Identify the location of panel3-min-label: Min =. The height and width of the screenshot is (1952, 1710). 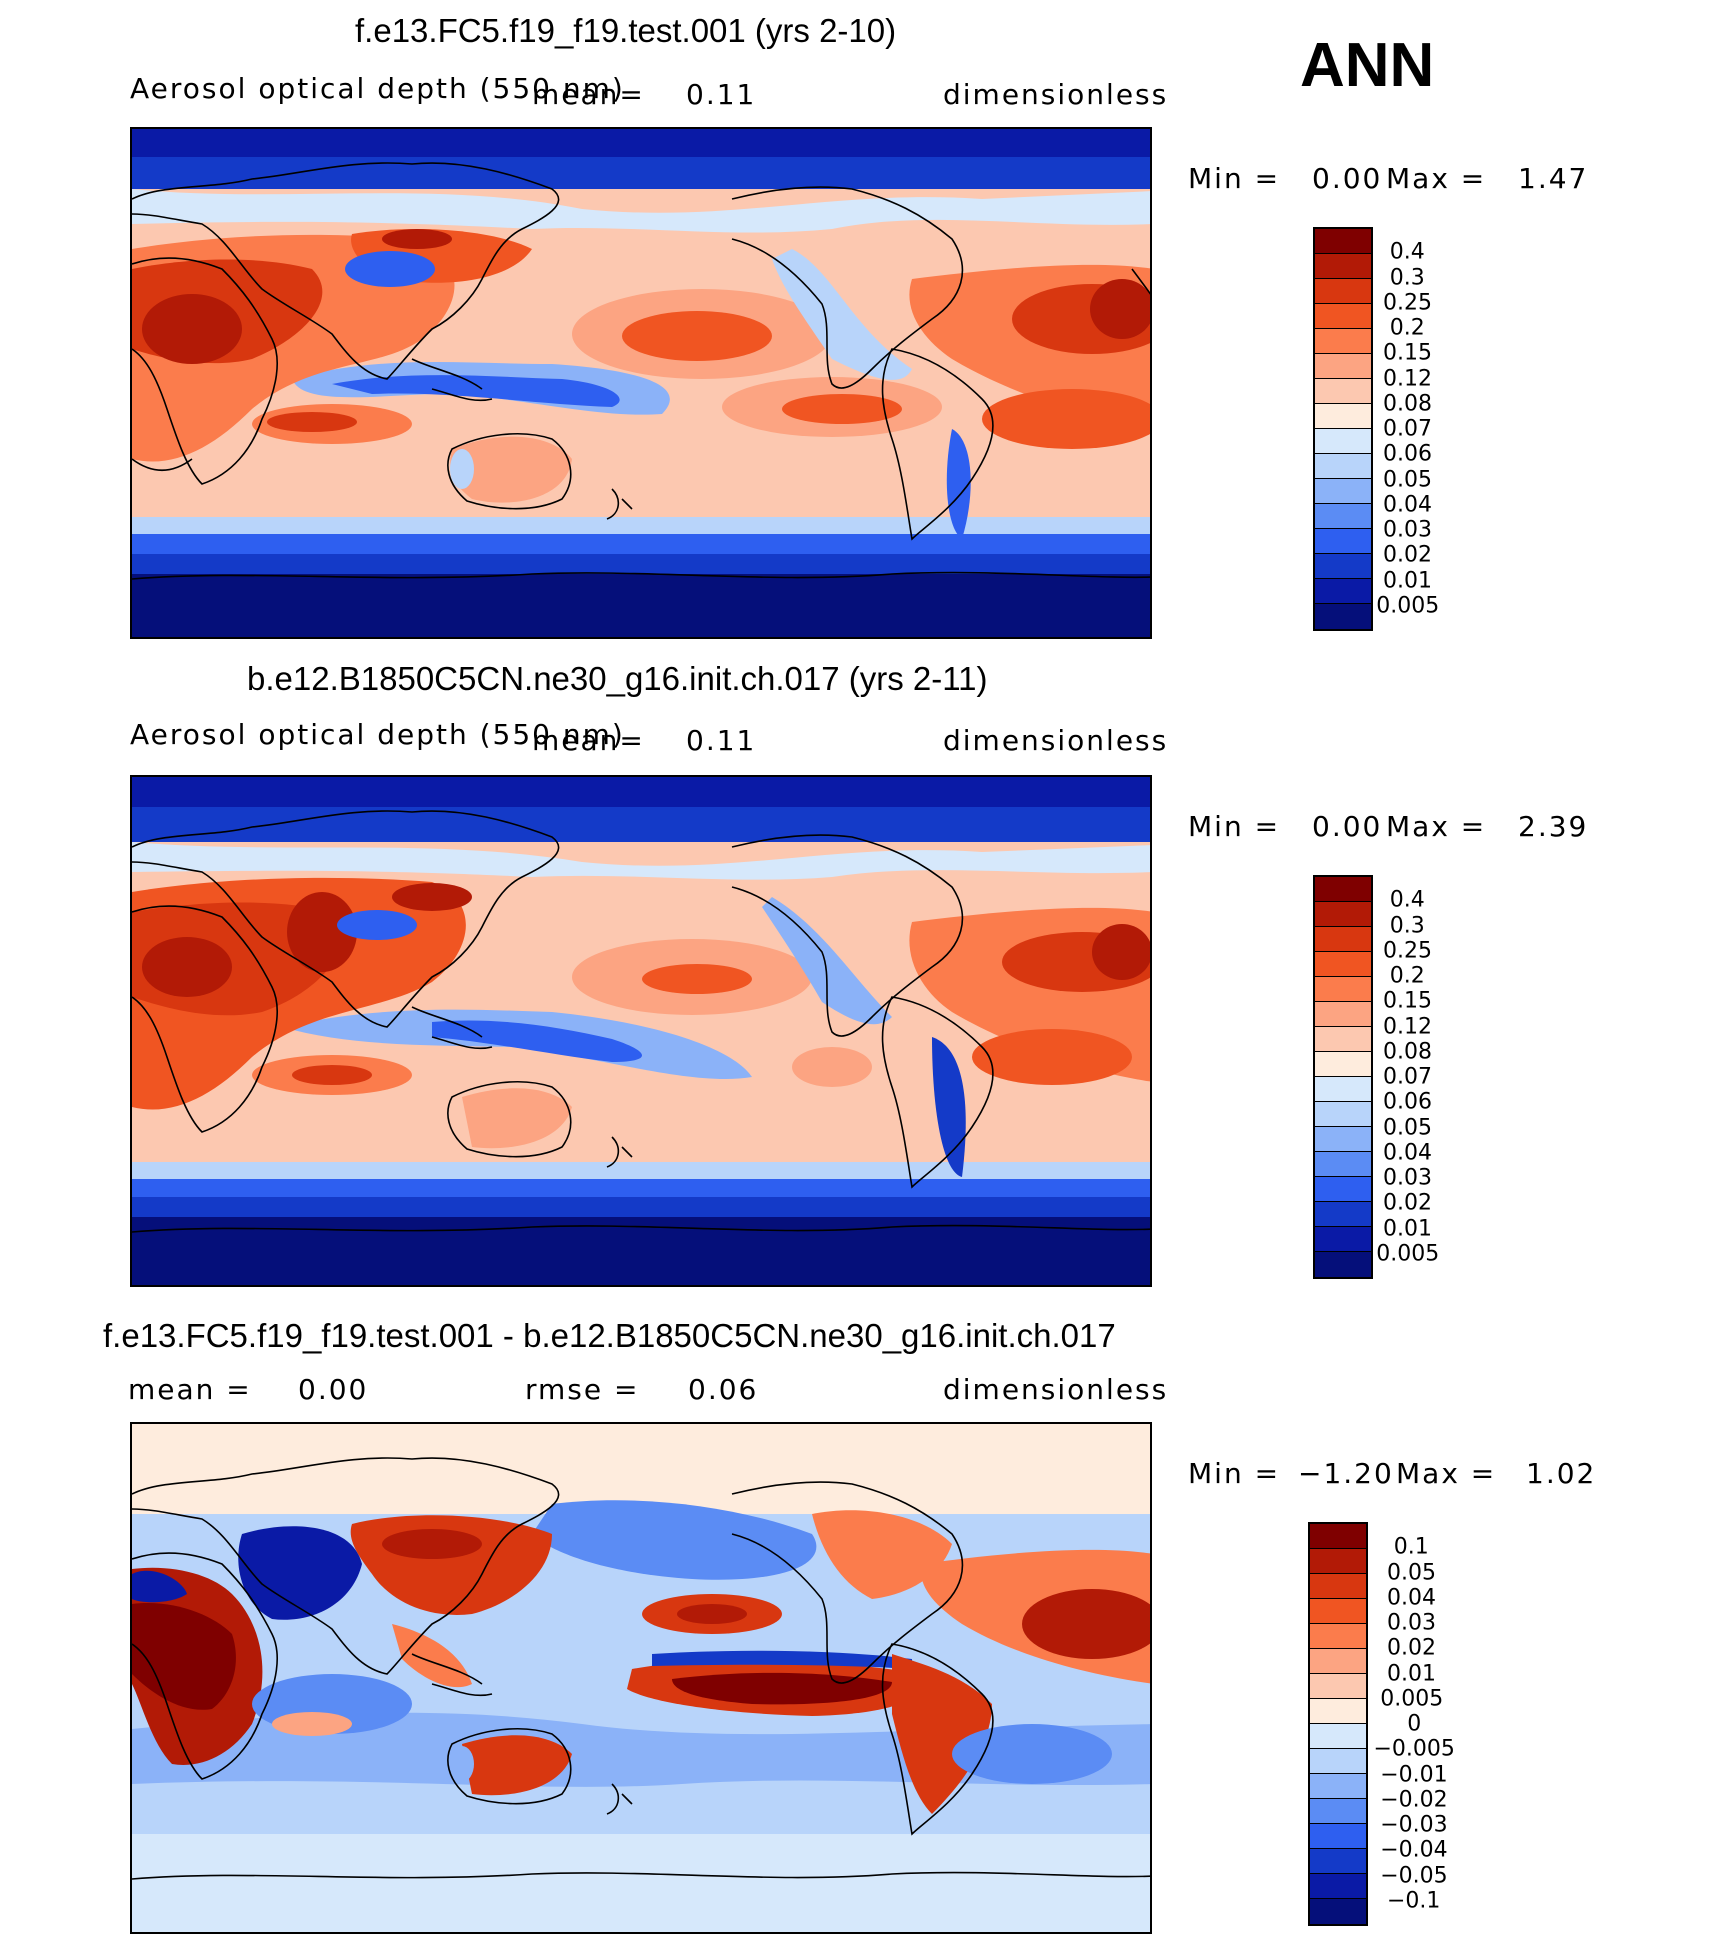
(1234, 1473).